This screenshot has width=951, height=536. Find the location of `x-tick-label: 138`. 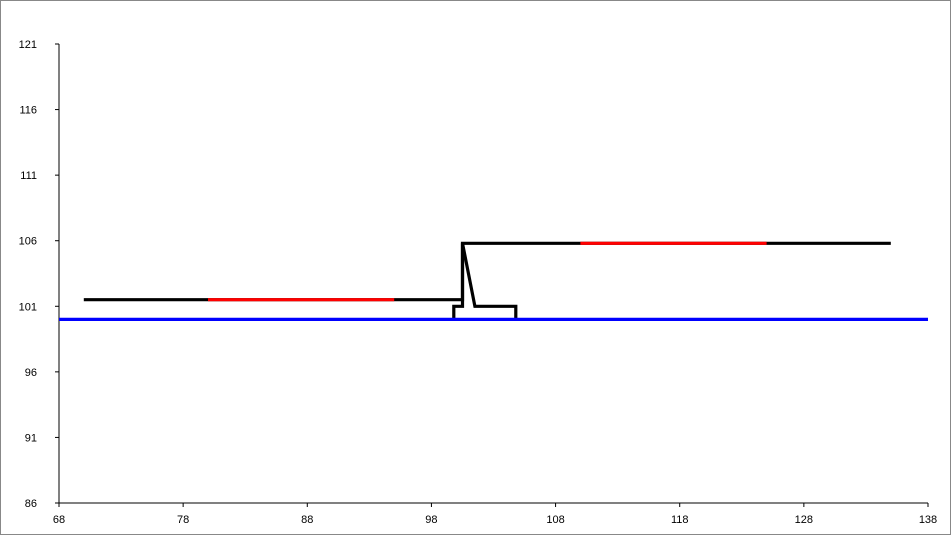

x-tick-label: 138 is located at coordinates (928, 520).